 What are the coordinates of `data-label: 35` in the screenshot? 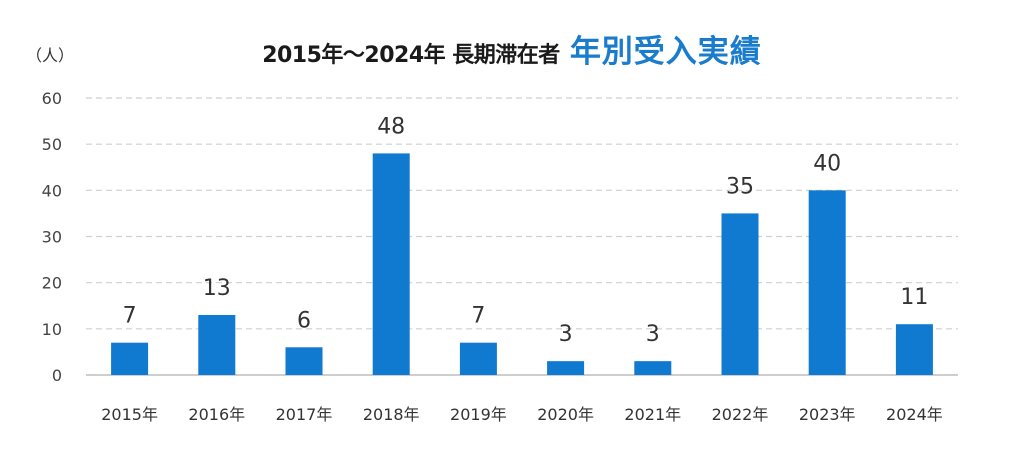 It's located at (740, 186).